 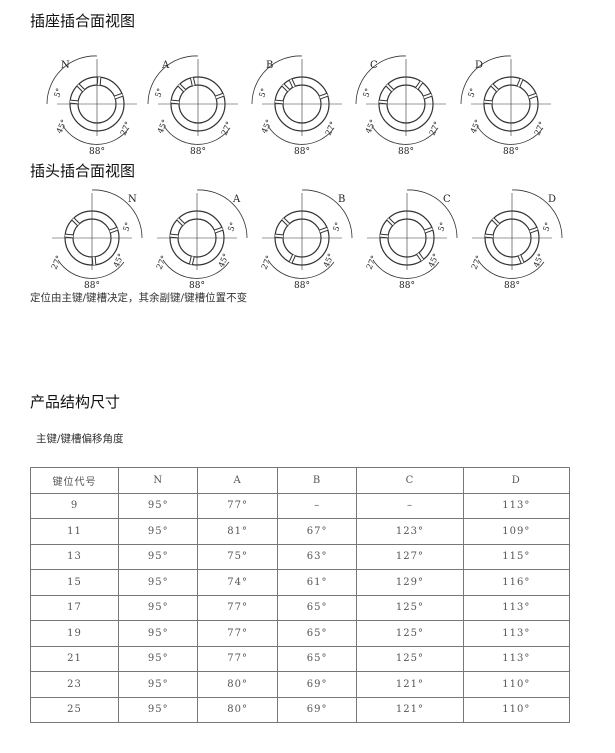 I want to click on table-row: 25 95° 80° 69° 121° 110°, so click(x=300, y=709).